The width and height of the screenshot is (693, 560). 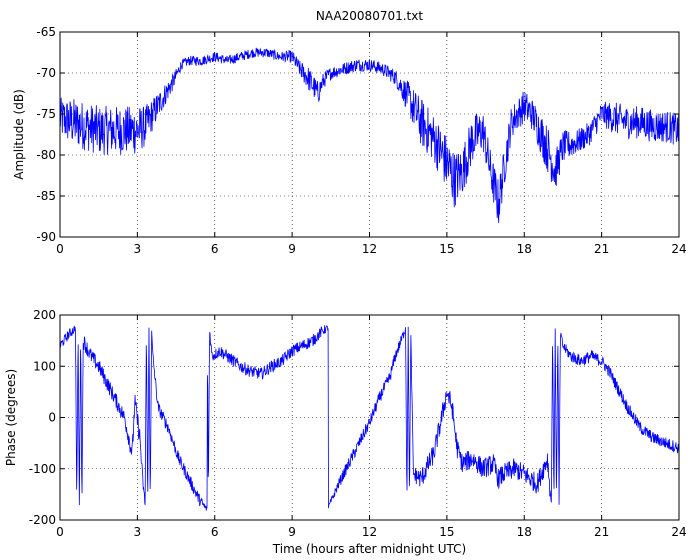 What do you see at coordinates (42, 469) in the screenshot?
I see `phase-y-tick-label: -100` at bounding box center [42, 469].